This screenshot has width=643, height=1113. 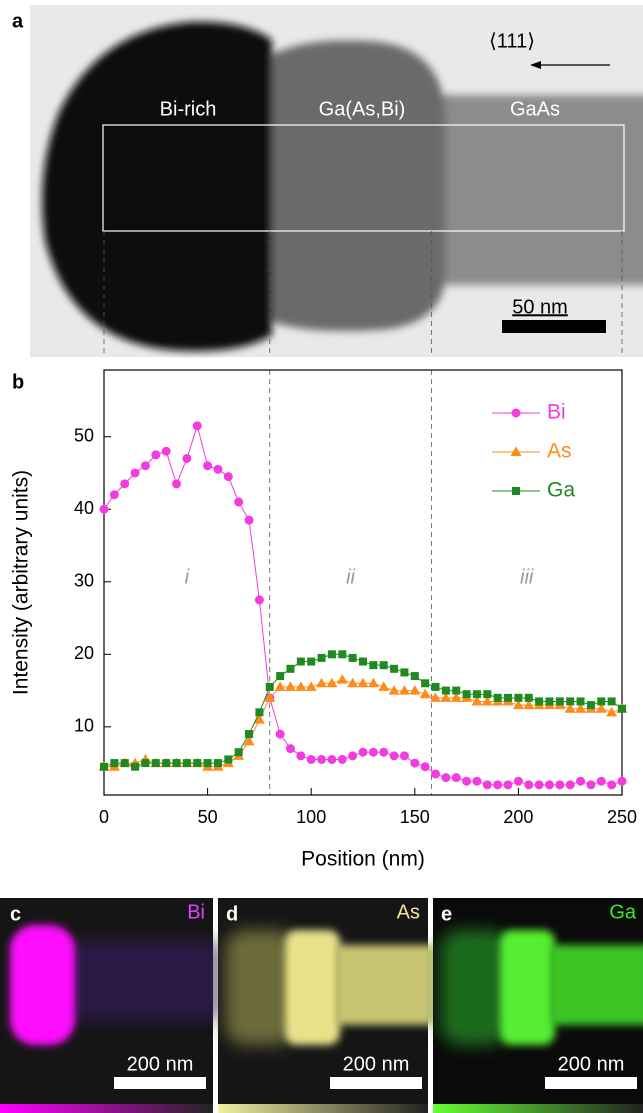 I want to click on region-label: GaAs, so click(x=535, y=109).